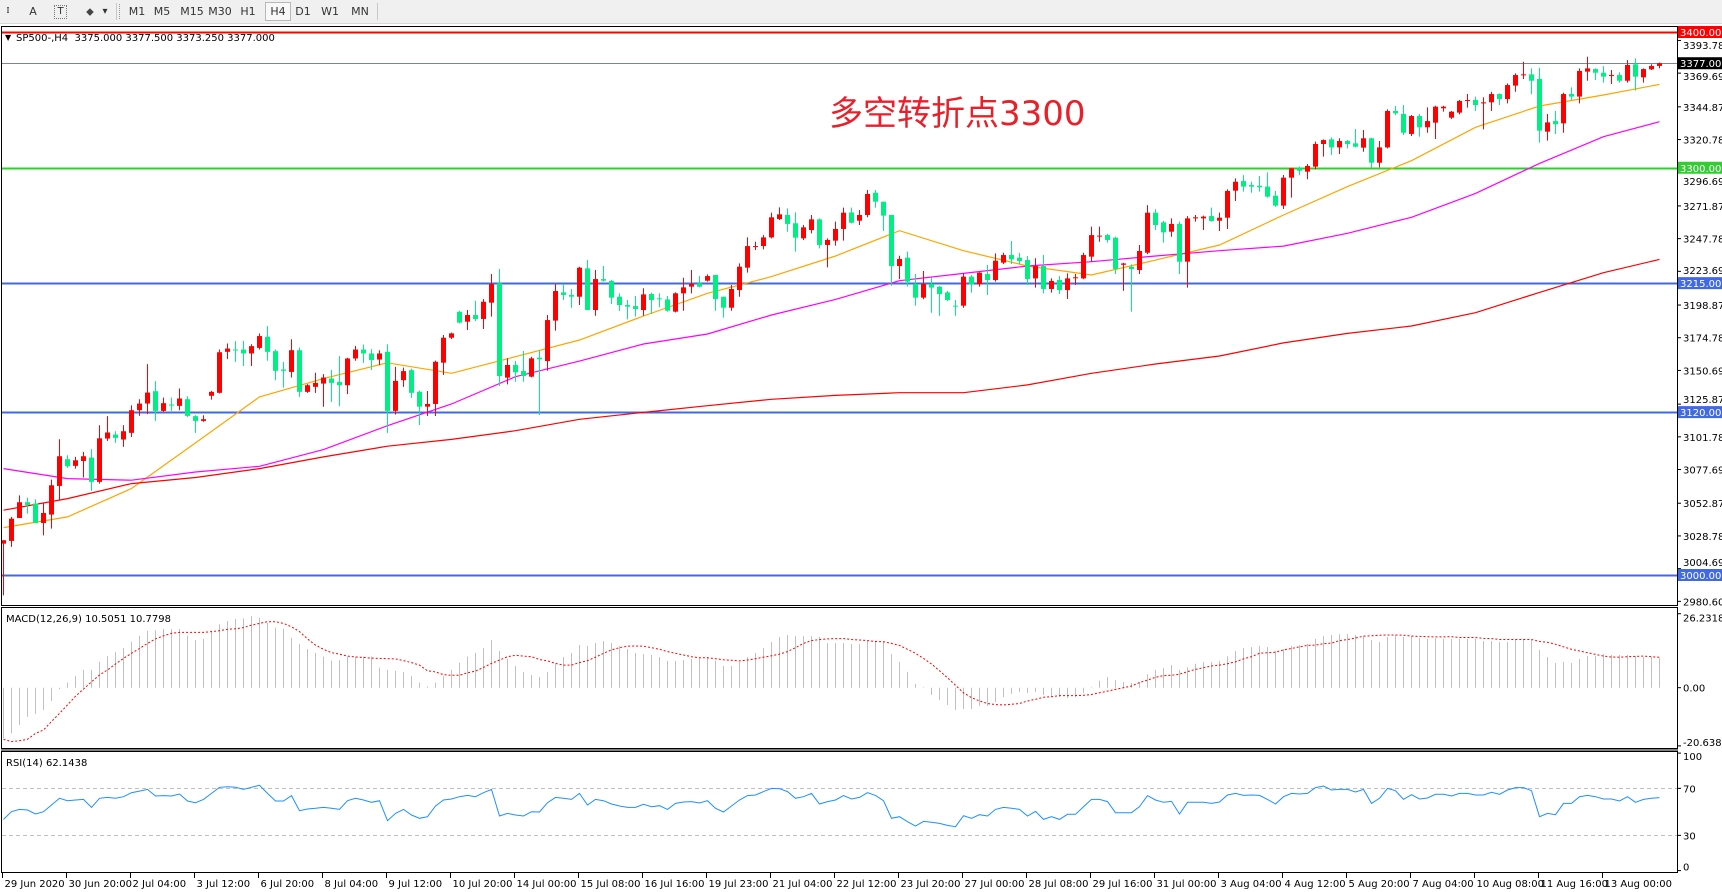 The image size is (1722, 892). Describe the element at coordinates (137, 11) in the screenshot. I see `timeframe-m1-button: M1` at that location.